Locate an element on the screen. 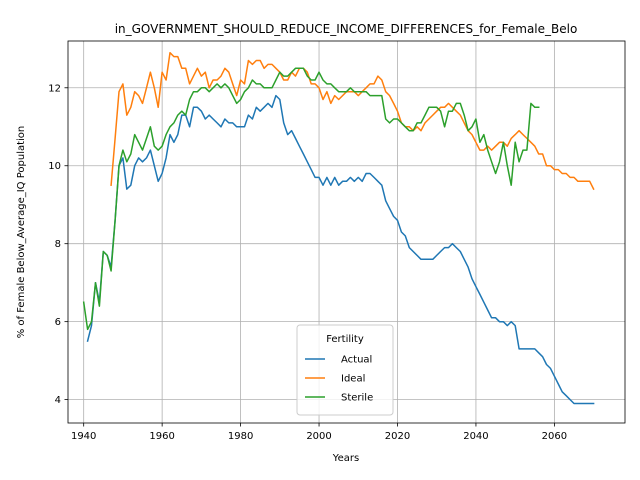  y-tick-label: 10 is located at coordinates (54, 166).